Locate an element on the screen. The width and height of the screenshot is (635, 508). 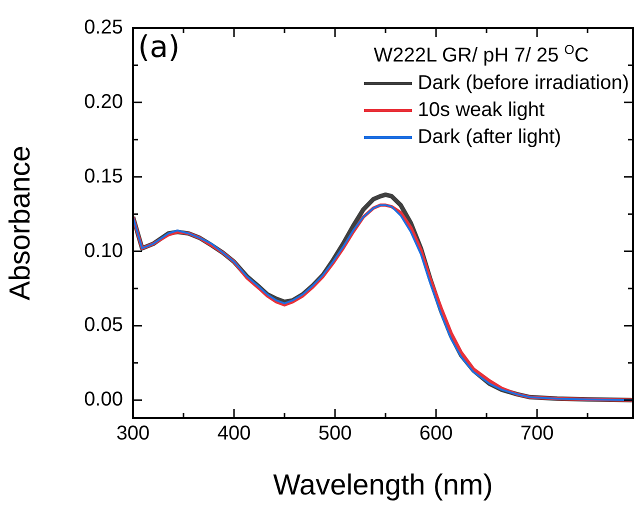
y-axis-title: Absorbance is located at coordinates (20, 223).